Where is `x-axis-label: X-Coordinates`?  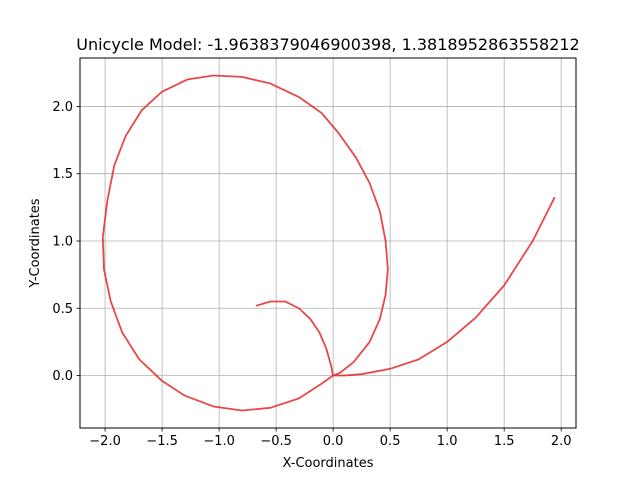 x-axis-label: X-Coordinates is located at coordinates (328, 463).